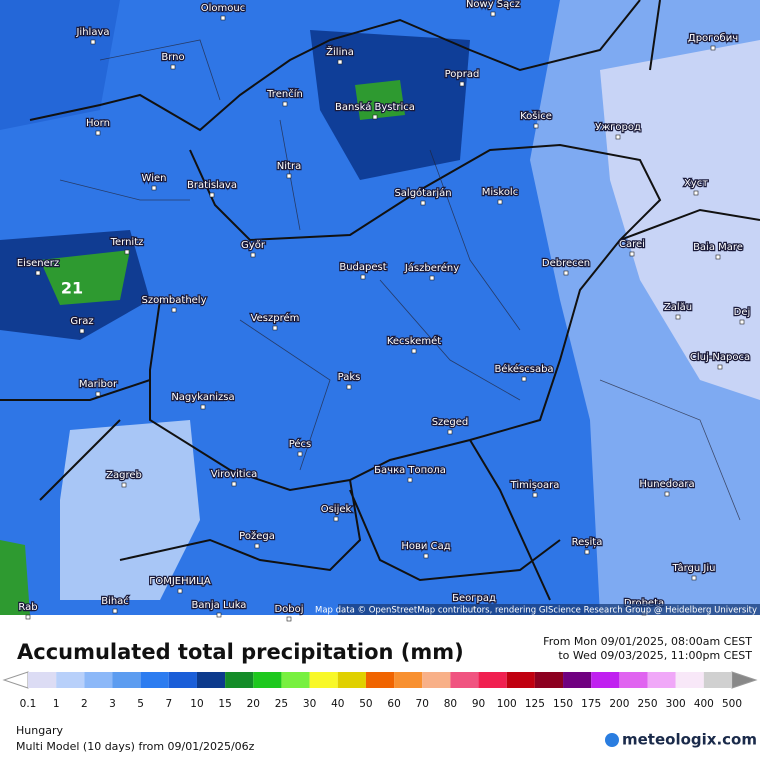  Describe the element at coordinates (56, 704) in the screenshot. I see `level-label: 1` at that location.